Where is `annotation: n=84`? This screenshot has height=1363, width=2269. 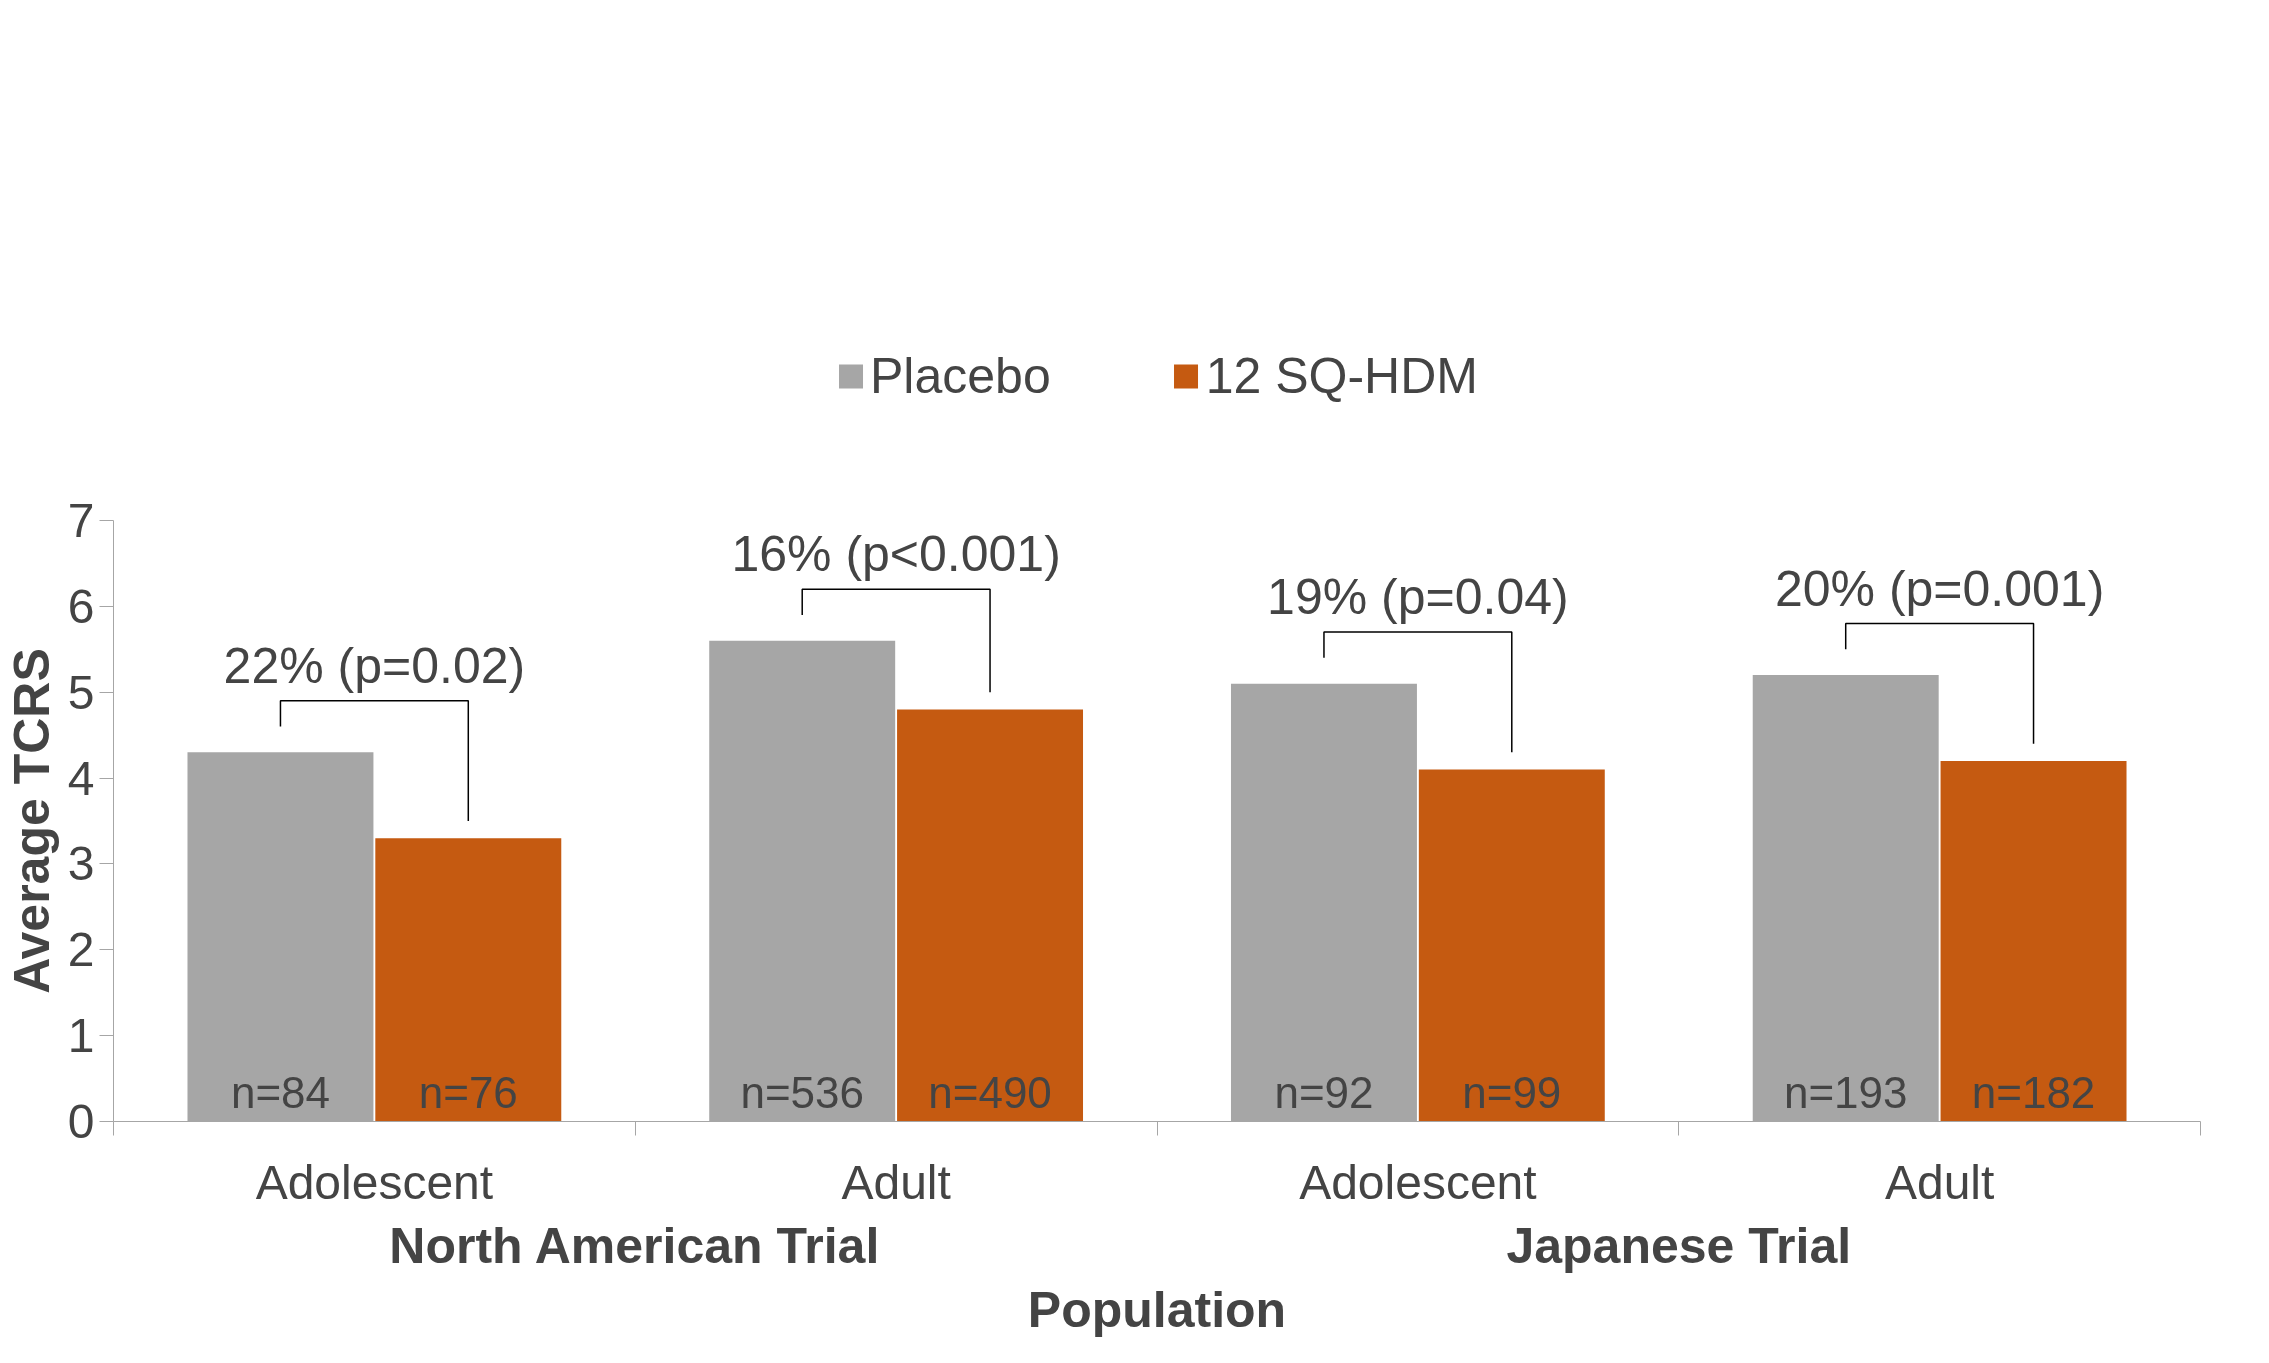 annotation: n=84 is located at coordinates (280, 1093).